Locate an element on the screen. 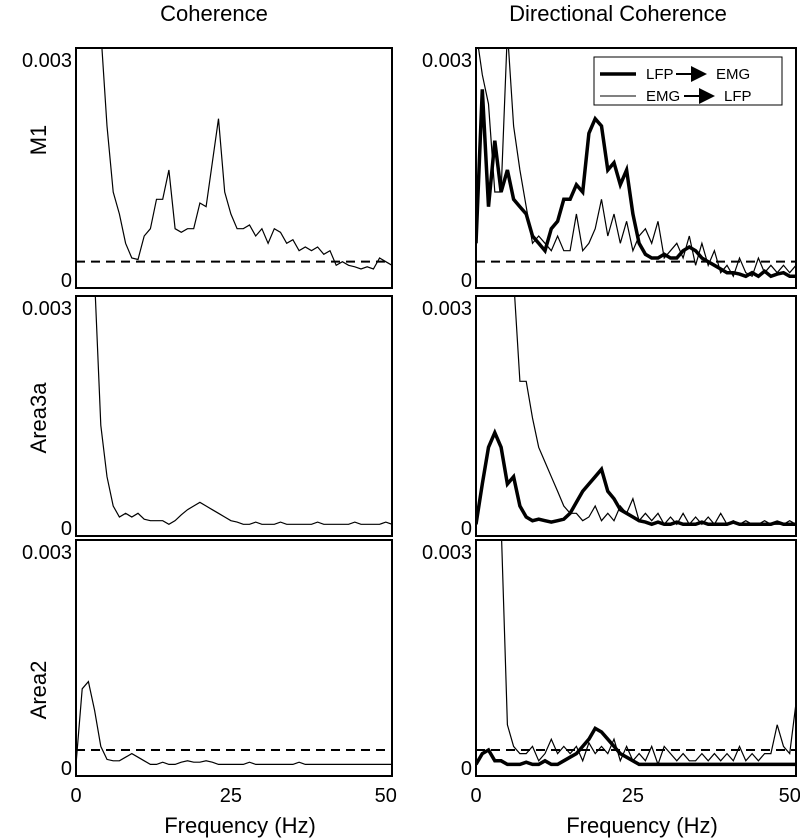 The height and width of the screenshot is (839, 800). panel-area3a-coherence: 0 0.003 is located at coordinates (207, 417).